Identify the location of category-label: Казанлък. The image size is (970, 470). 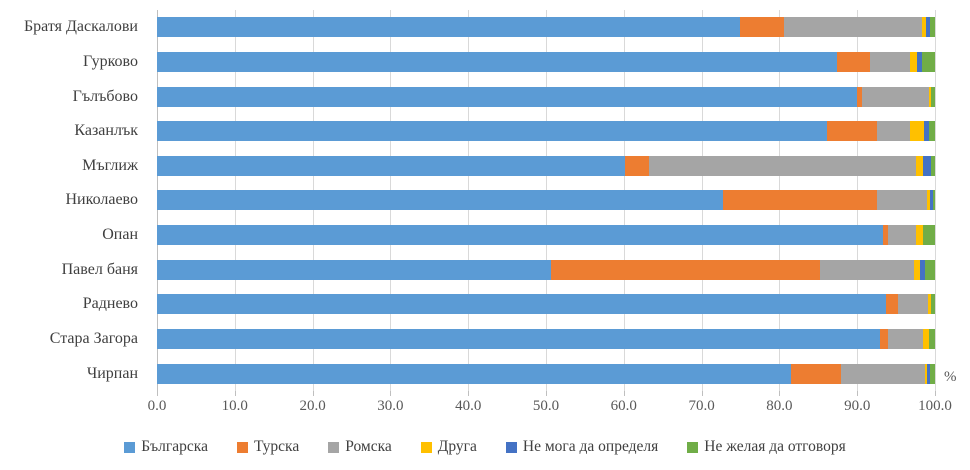
(106, 131).